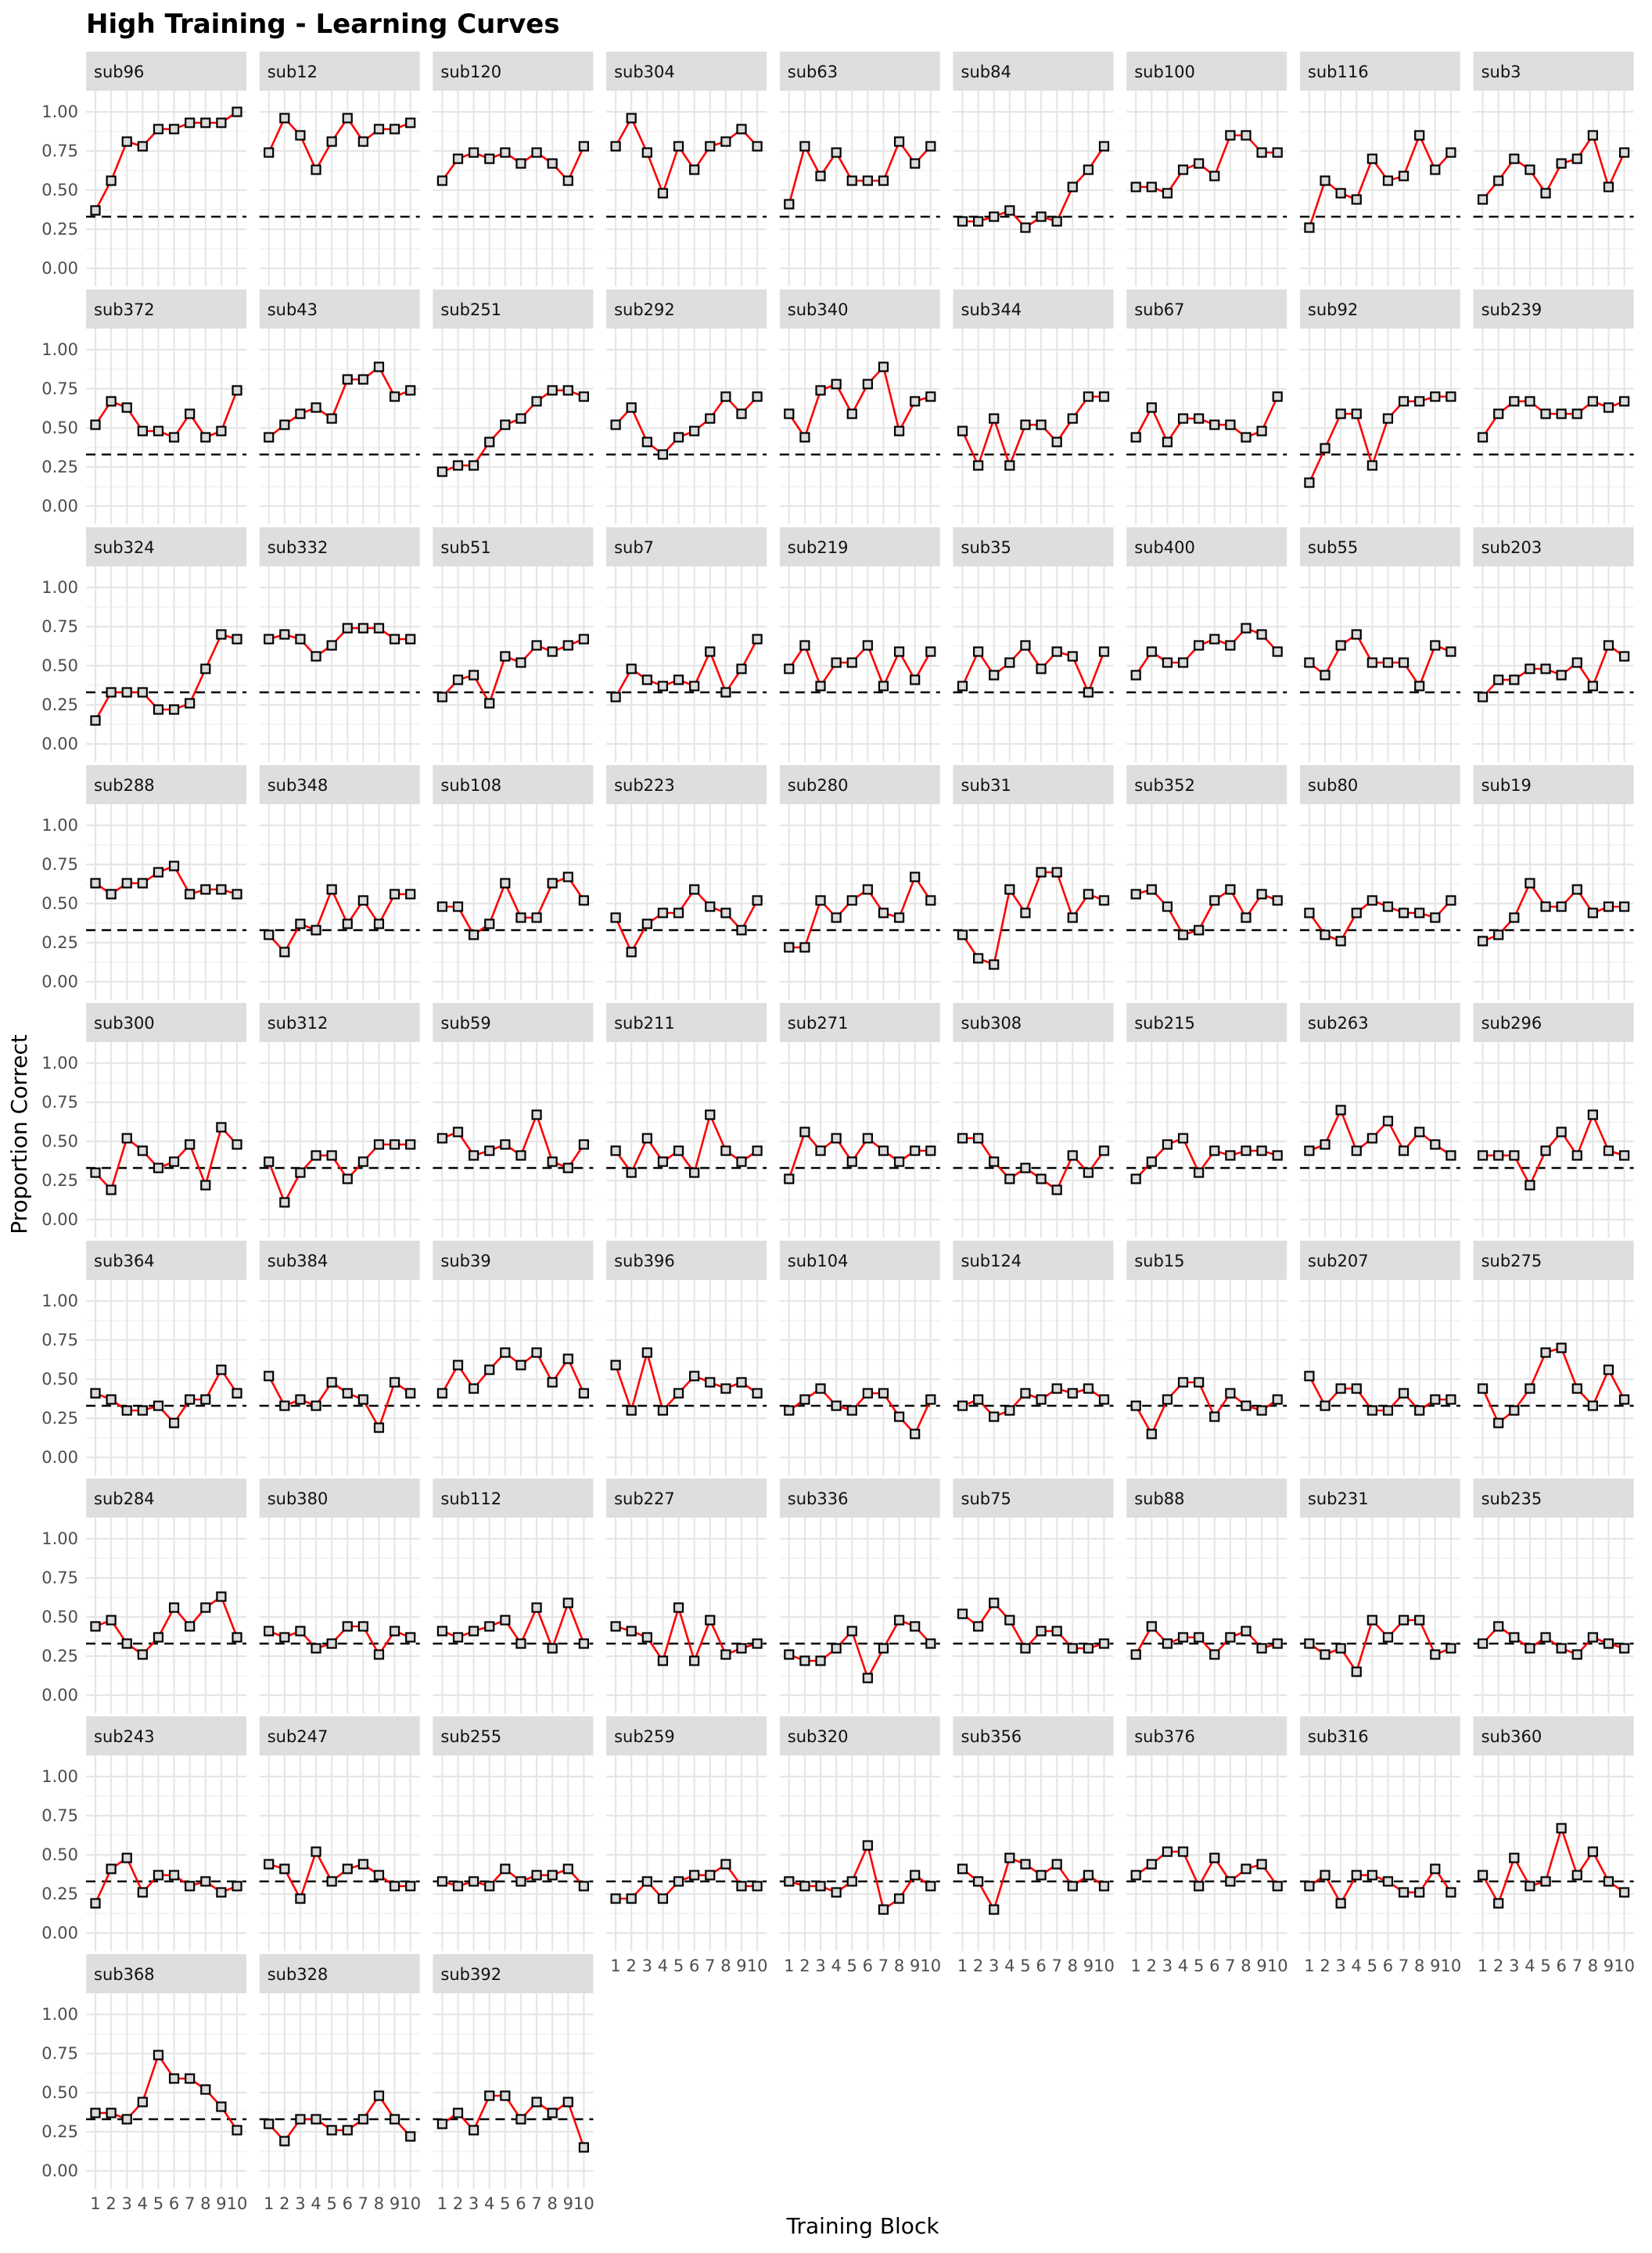 This screenshot has width=1652, height=2253. I want to click on strip-label: sub324, so click(125, 547).